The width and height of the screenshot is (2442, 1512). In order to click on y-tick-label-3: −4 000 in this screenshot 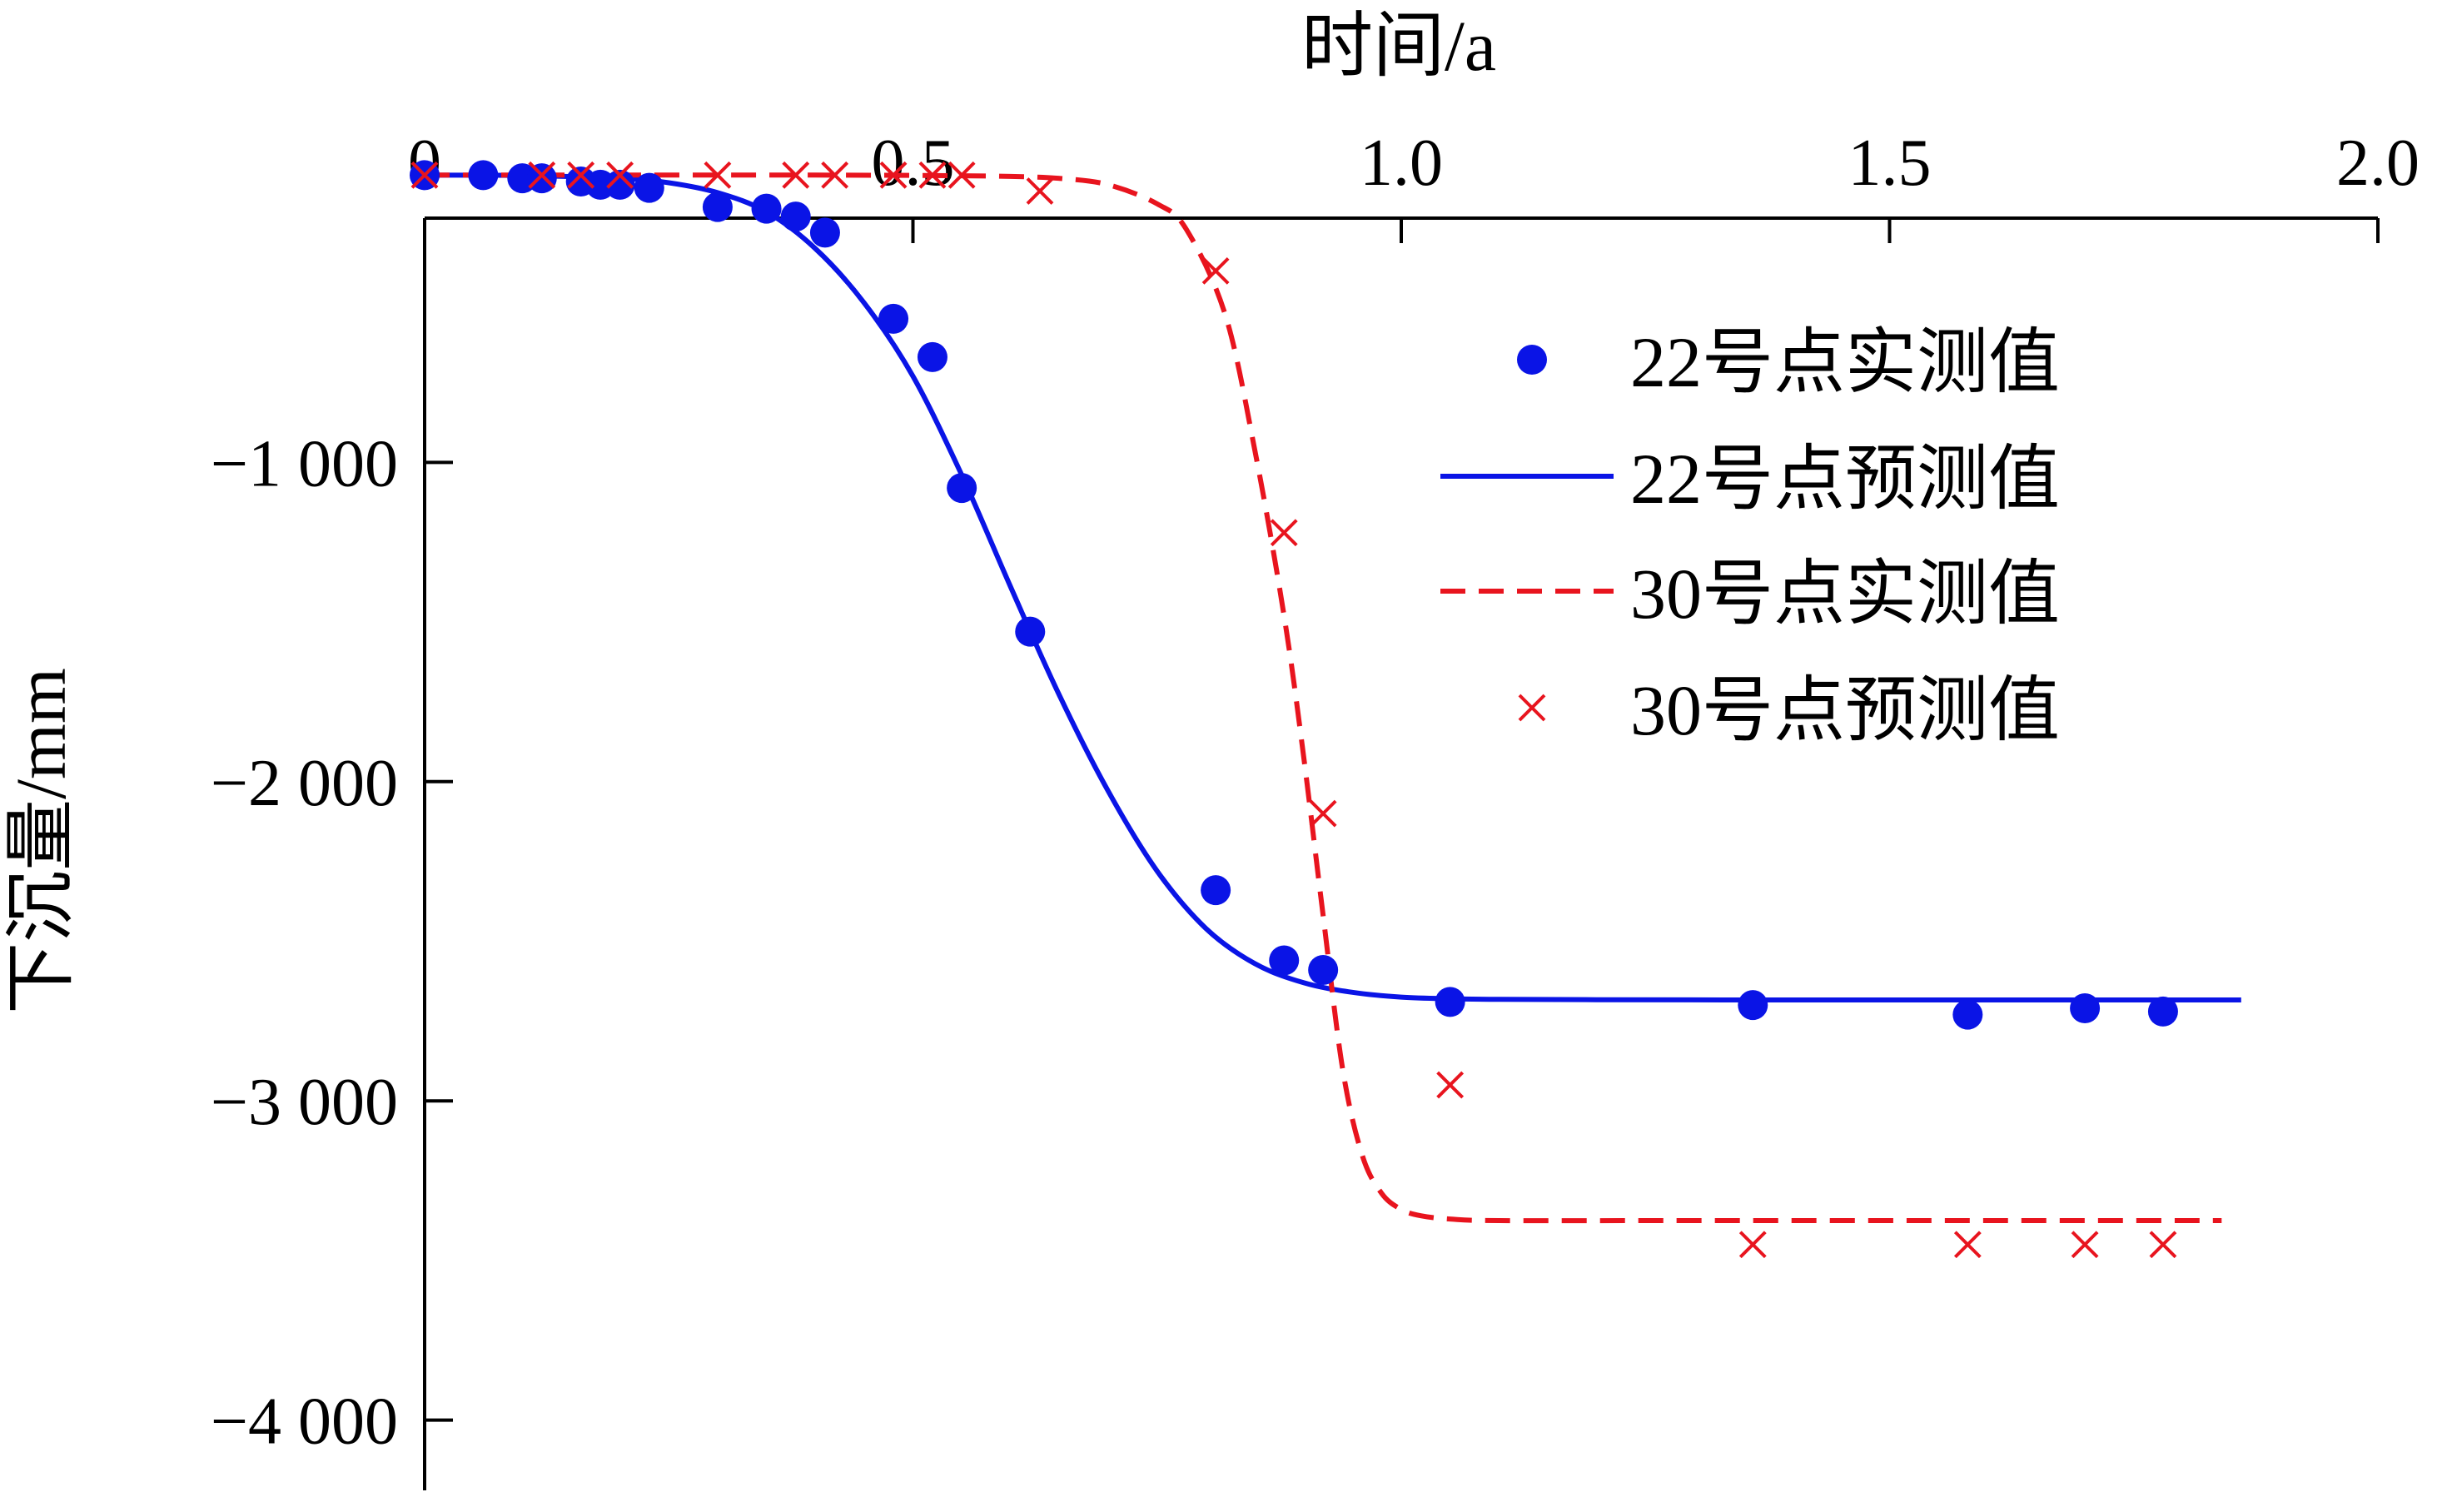, I will do `click(305, 1422)`.